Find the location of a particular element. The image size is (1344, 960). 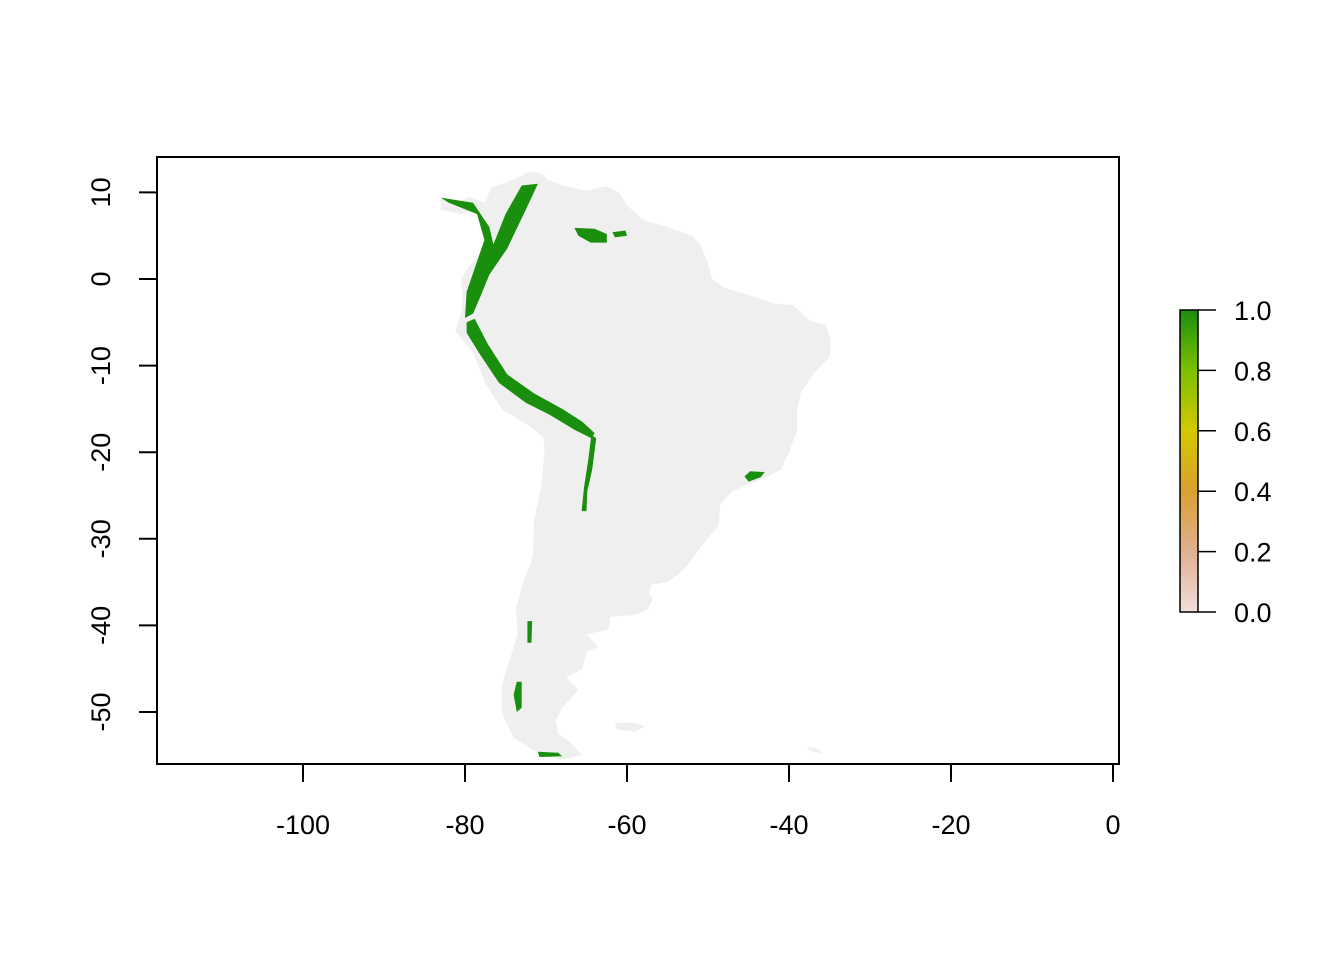

suitable-area-patagonian-andes is located at coordinates (517, 696).